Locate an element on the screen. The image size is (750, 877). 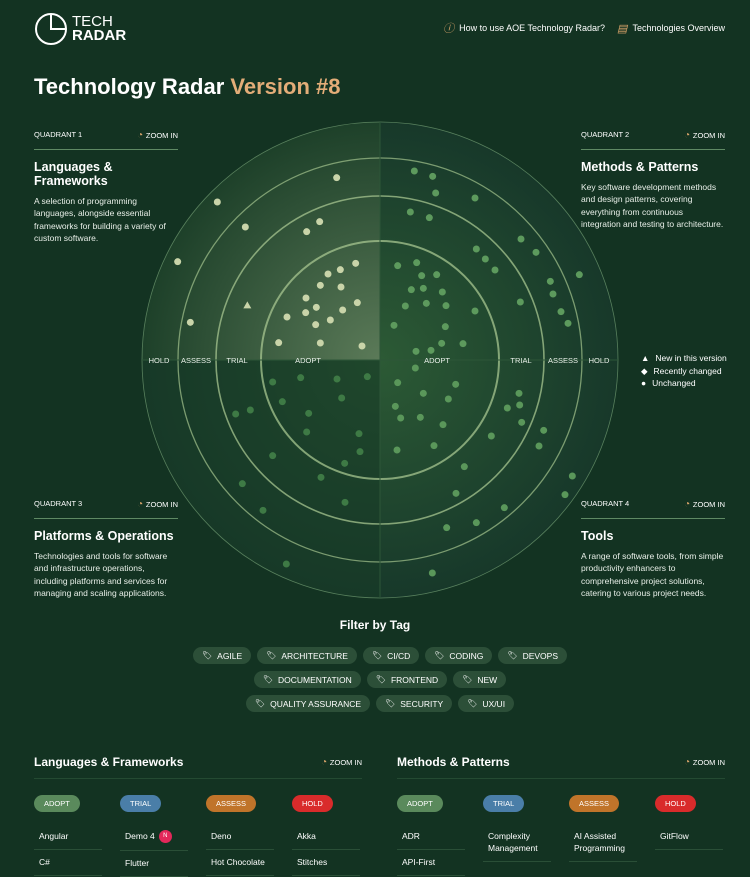
tag-documentation: 🏷︎ DOCUMENTATION is located at coordinates (307, 679).